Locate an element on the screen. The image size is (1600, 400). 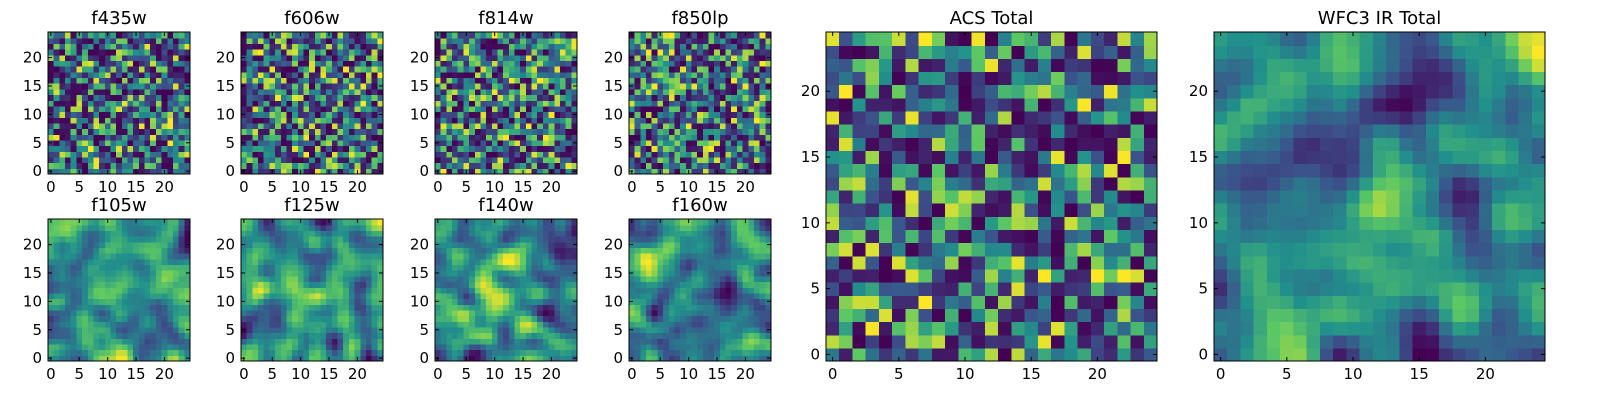
x-tick-label: 5 is located at coordinates (79, 187).